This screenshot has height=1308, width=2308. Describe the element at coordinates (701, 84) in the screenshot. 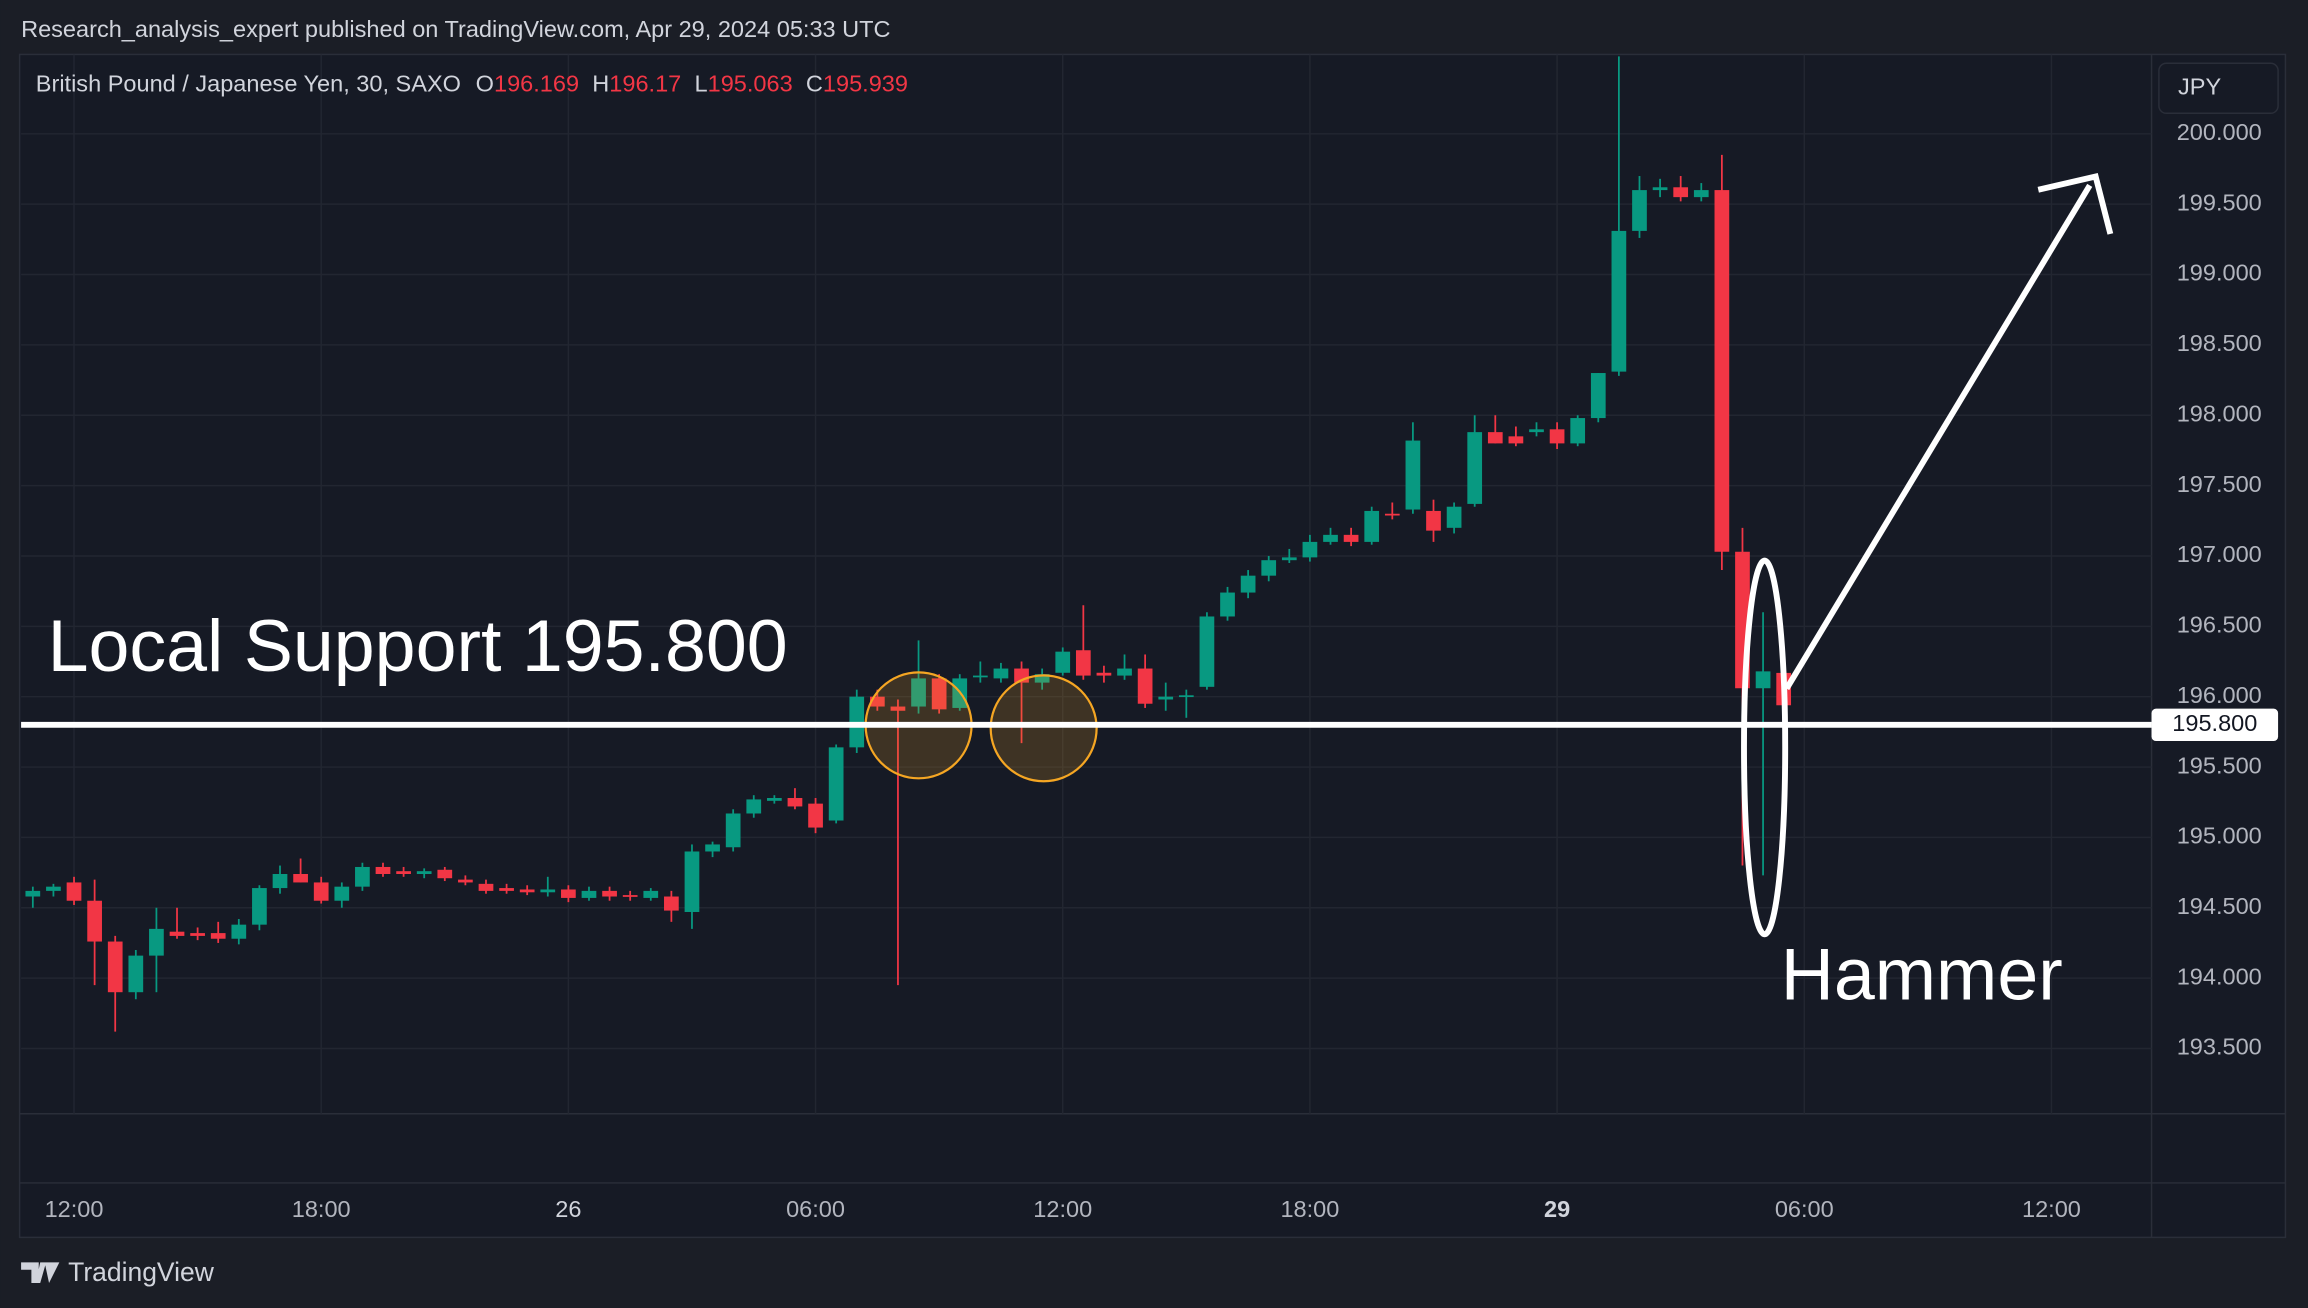

I see `ohlc-key: L` at that location.